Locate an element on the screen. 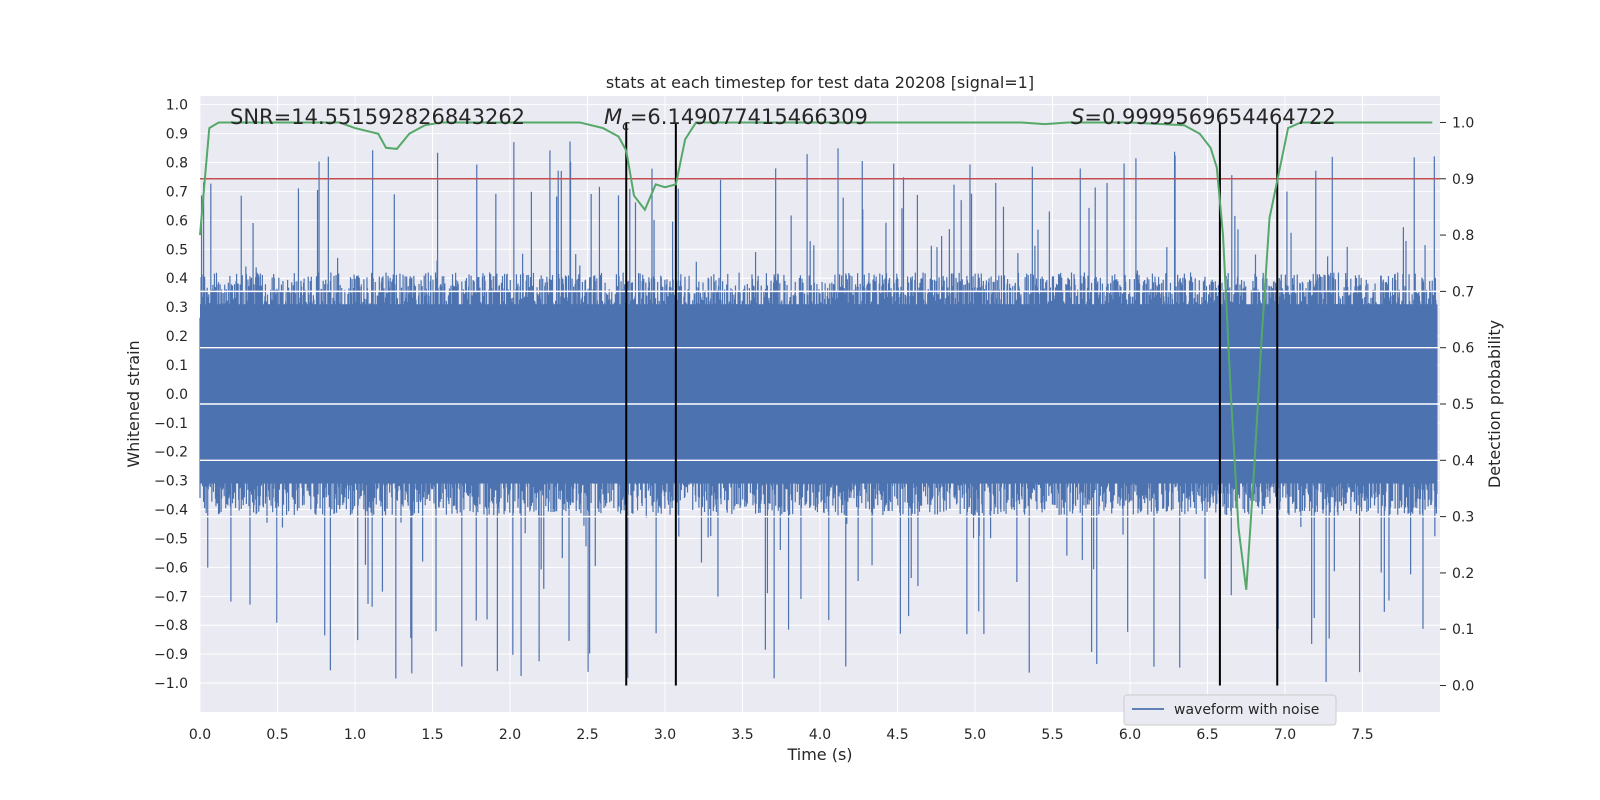  y2-tick-label: 0.4 is located at coordinates (1463, 461).